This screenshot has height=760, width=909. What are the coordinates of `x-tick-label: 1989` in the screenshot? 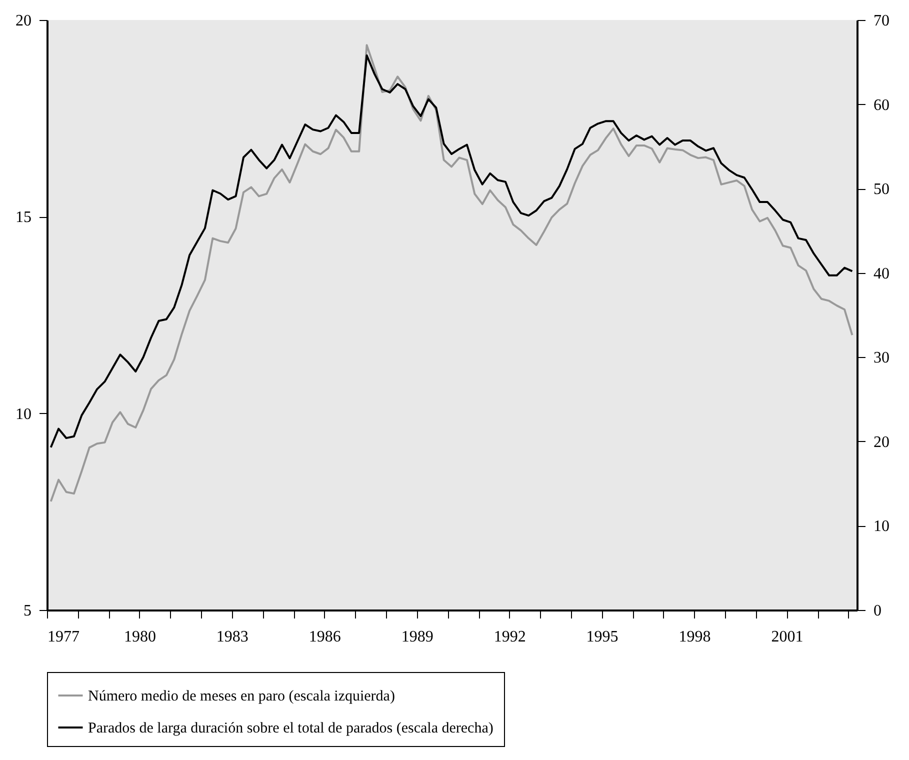 It's located at (417, 637).